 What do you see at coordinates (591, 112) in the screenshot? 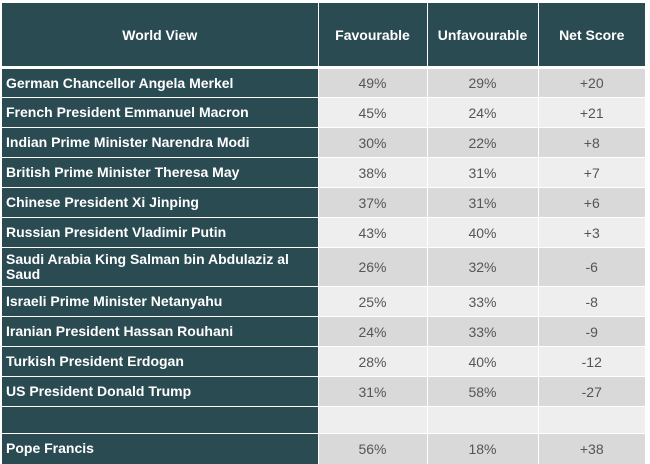
I see `net-score-value: +21` at bounding box center [591, 112].